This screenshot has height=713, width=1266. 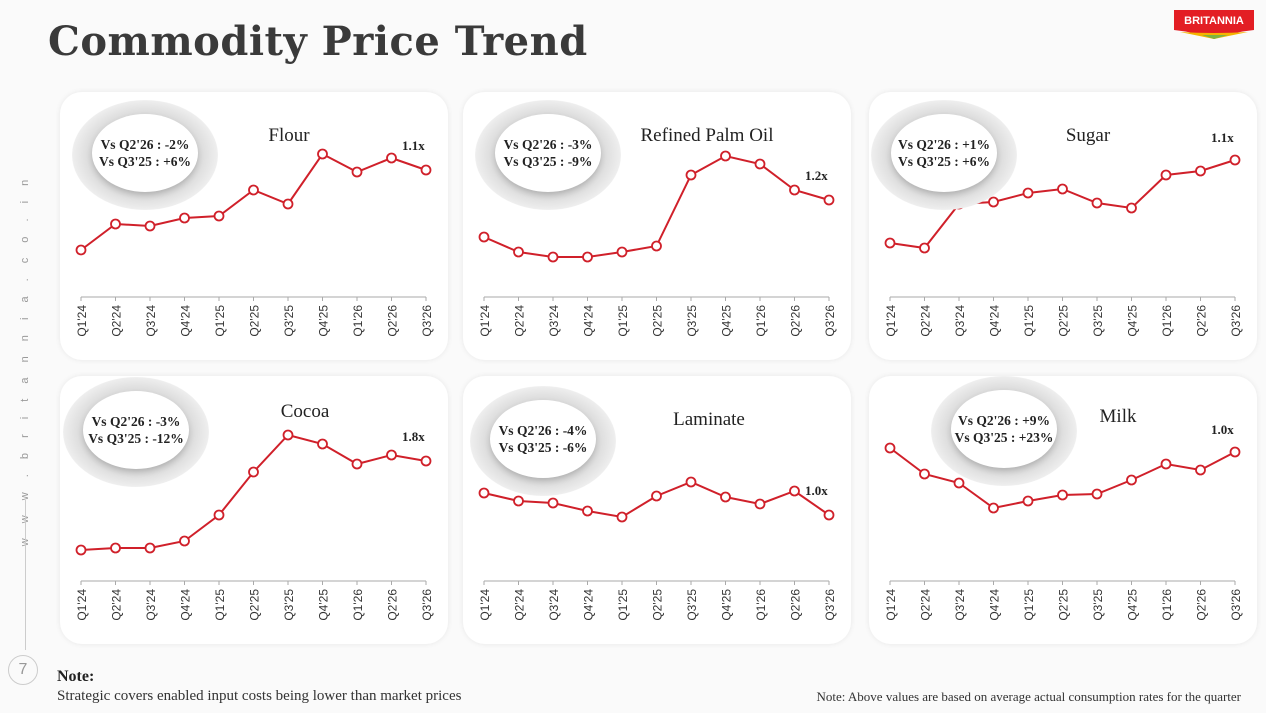 I want to click on callout-line: Vs Q3'25 : -12%, so click(x=136, y=438).